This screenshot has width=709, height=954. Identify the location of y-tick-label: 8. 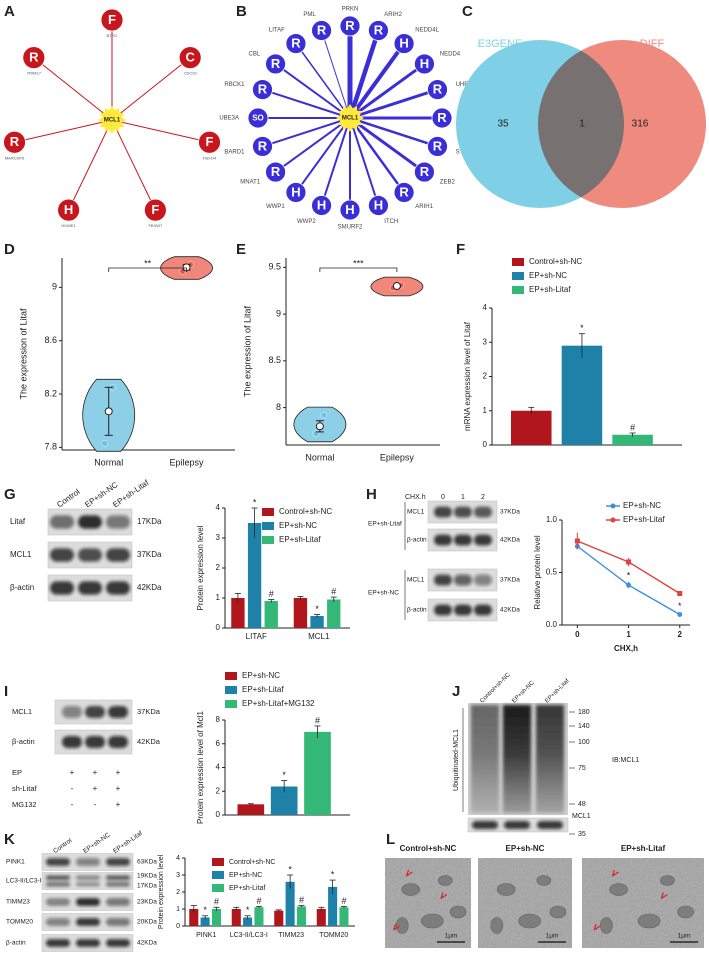
(218, 719).